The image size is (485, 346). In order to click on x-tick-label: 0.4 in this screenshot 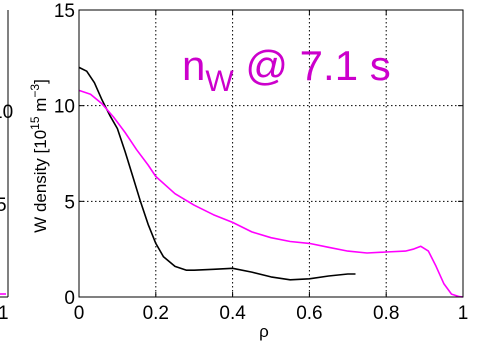, I will do `click(232, 313)`.